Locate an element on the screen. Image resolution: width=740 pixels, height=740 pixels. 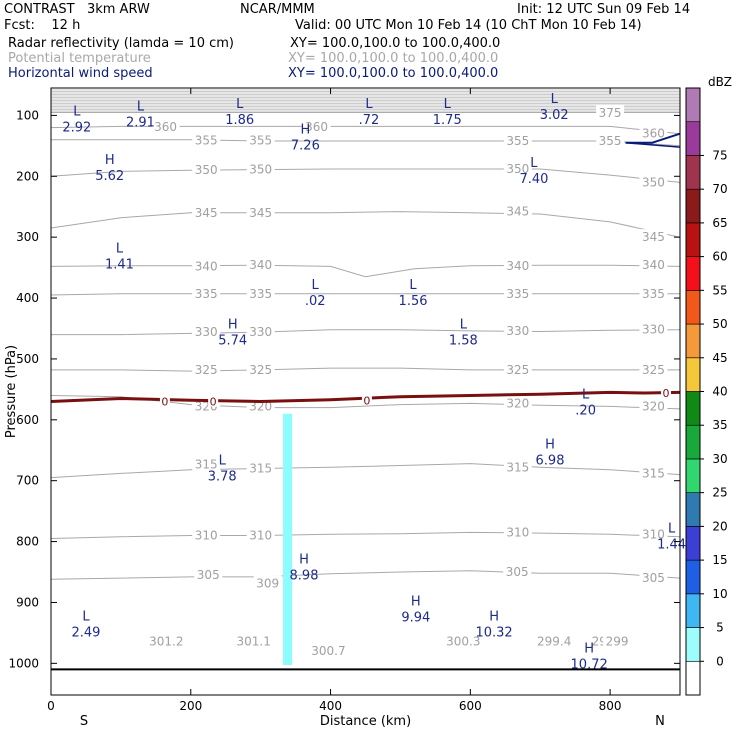
x-end-label-north: N is located at coordinates (660, 721).